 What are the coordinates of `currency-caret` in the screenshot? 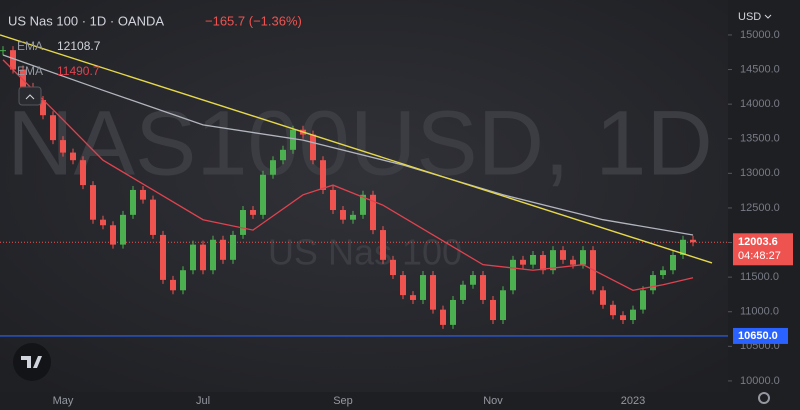 It's located at (768, 16).